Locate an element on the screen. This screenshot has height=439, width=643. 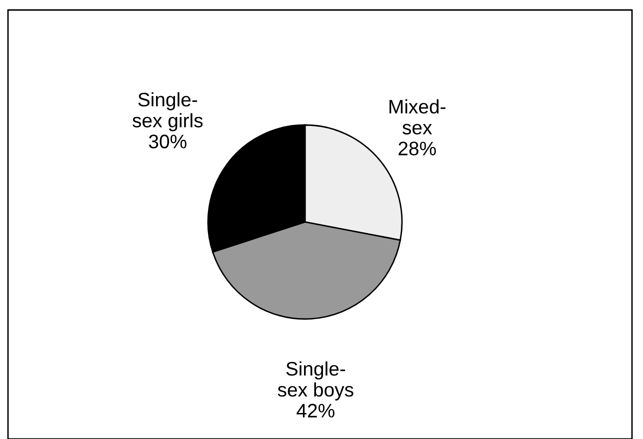
data-label: 30% is located at coordinates (167, 141).